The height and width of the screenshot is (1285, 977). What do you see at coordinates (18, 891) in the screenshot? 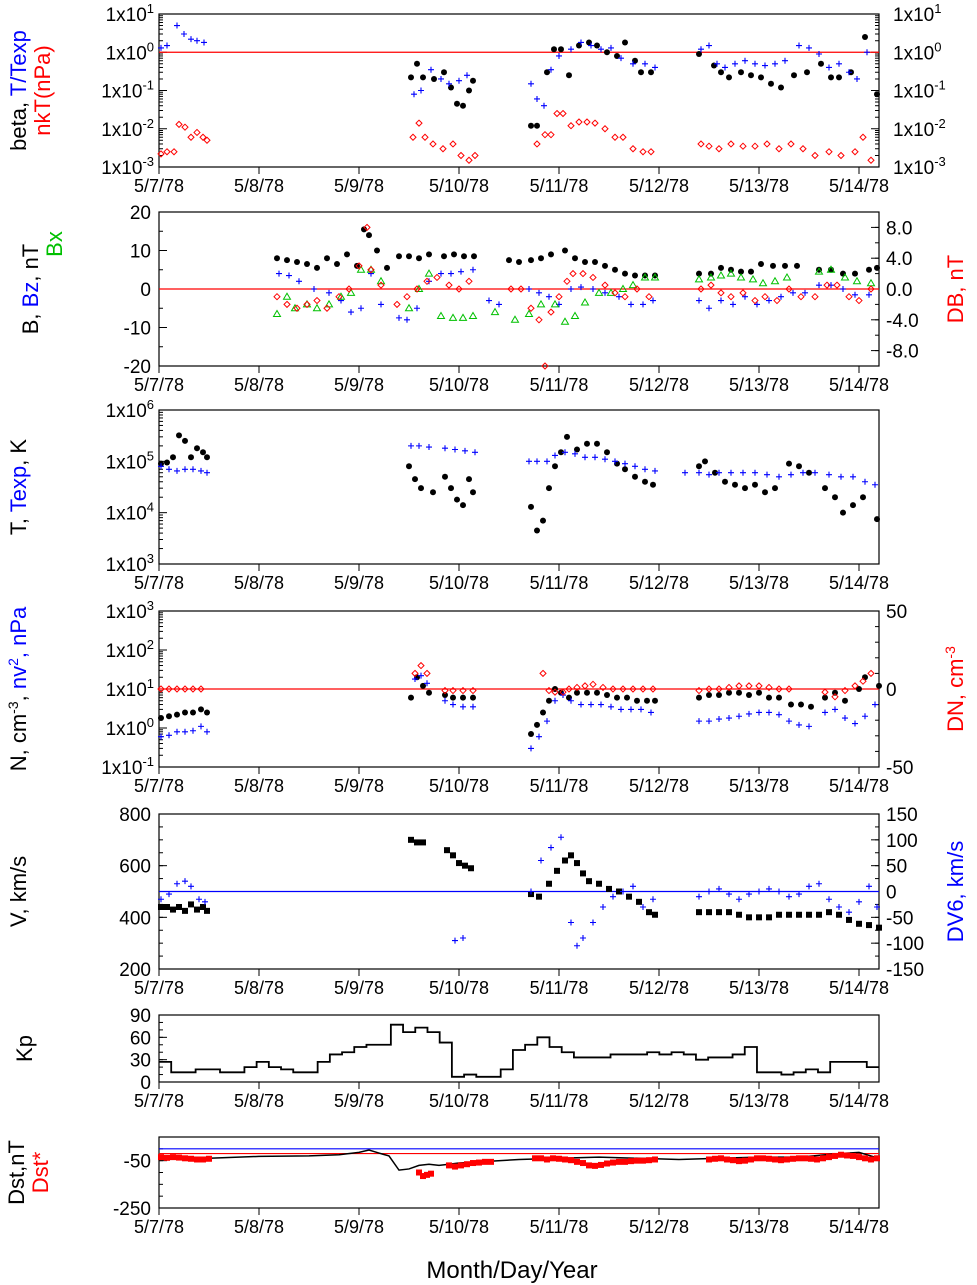
I see `y-axis-label: V, km/s` at bounding box center [18, 891].